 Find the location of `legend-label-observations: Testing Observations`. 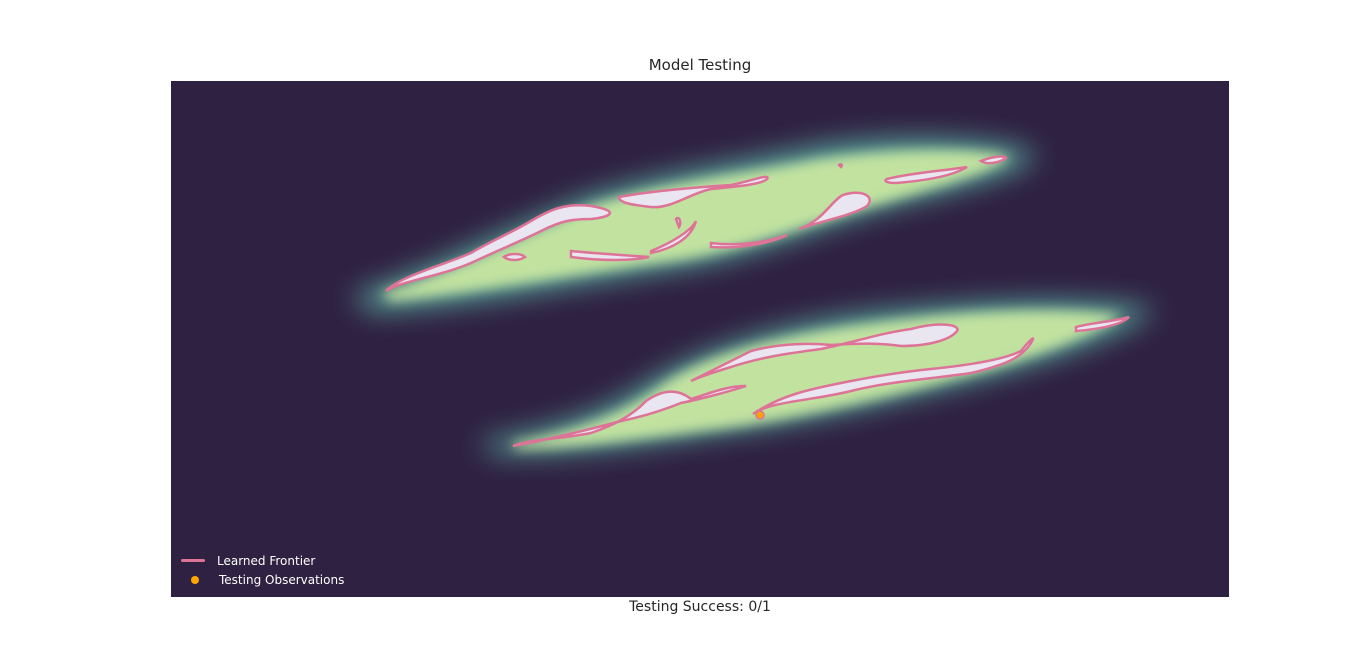

legend-label-observations: Testing Observations is located at coordinates (282, 579).